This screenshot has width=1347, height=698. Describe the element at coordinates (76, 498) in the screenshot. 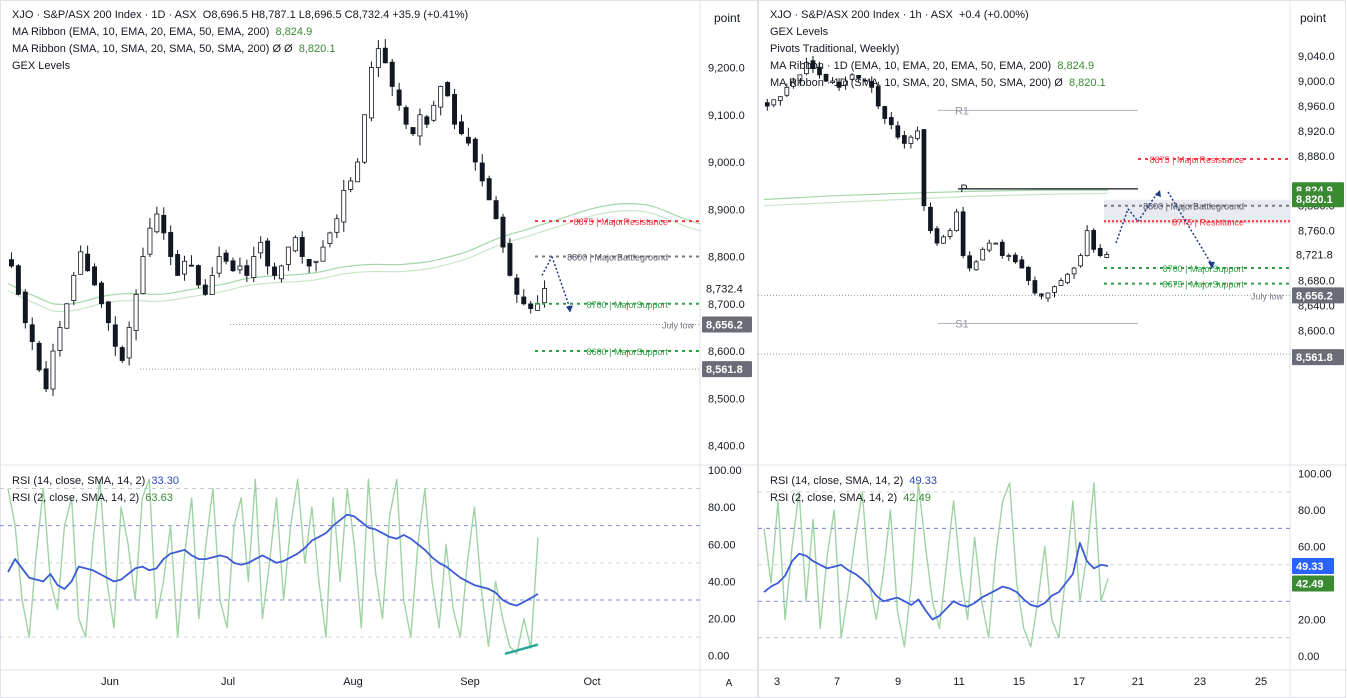

I see `left-rsi2-label: RSI (2, close, SMA, 14, 2)` at that location.